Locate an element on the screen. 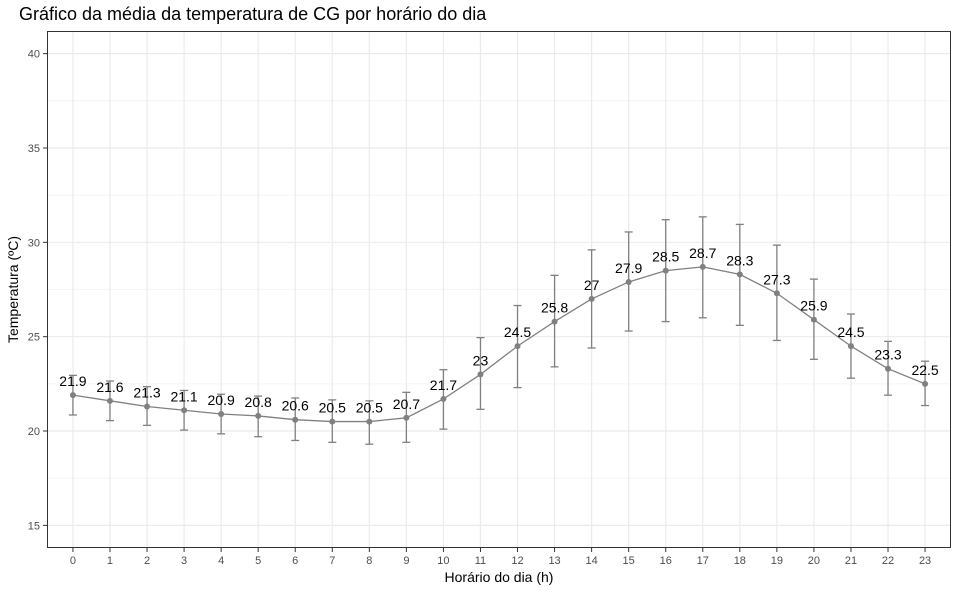 The width and height of the screenshot is (960, 593). data-label: 25.8 is located at coordinates (554, 308).